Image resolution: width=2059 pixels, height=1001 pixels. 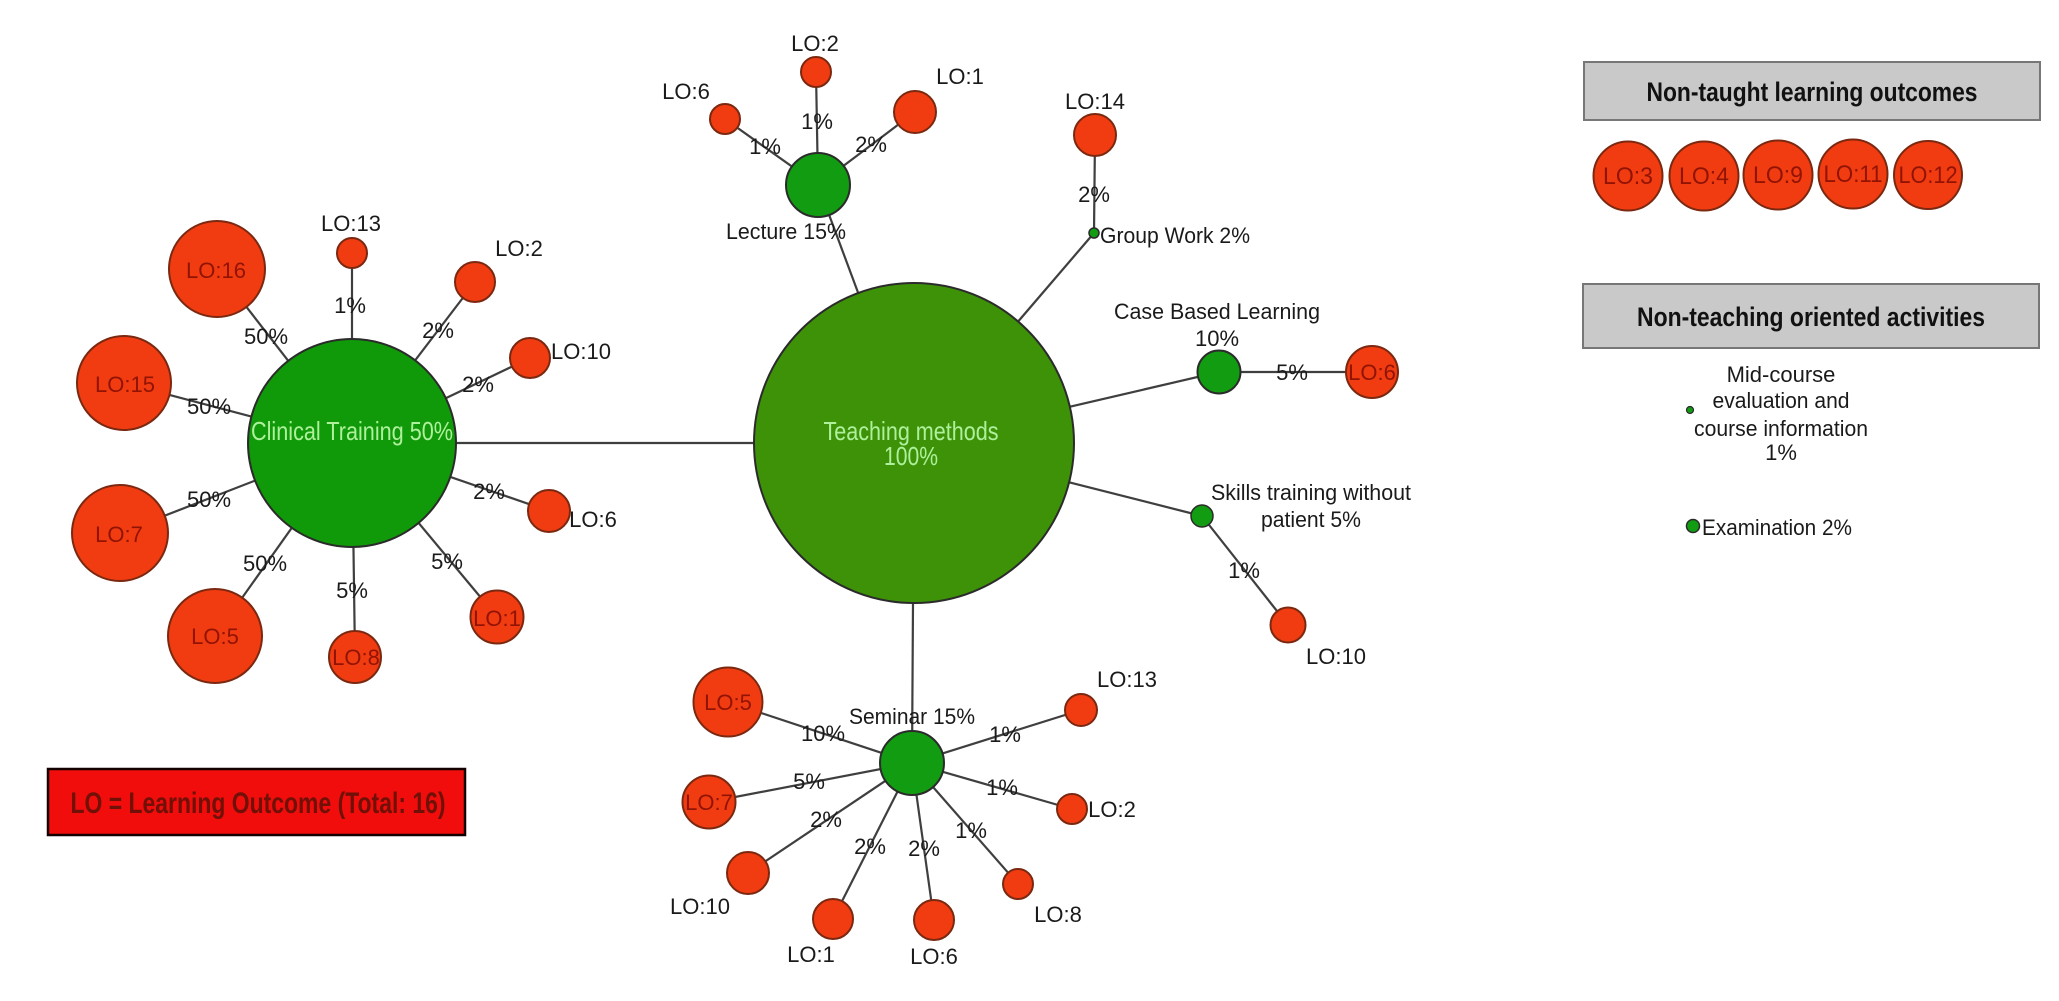 What do you see at coordinates (1928, 175) in the screenshot?
I see `svg-text: LO:12` at bounding box center [1928, 175].